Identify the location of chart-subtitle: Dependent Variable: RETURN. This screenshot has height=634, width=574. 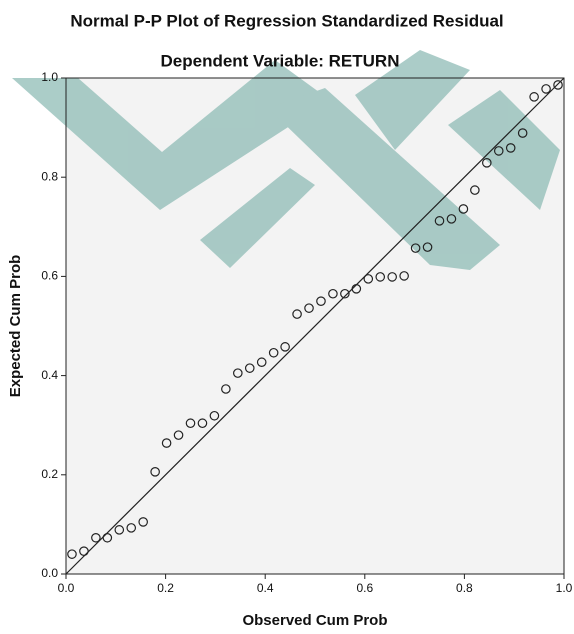
(280, 60).